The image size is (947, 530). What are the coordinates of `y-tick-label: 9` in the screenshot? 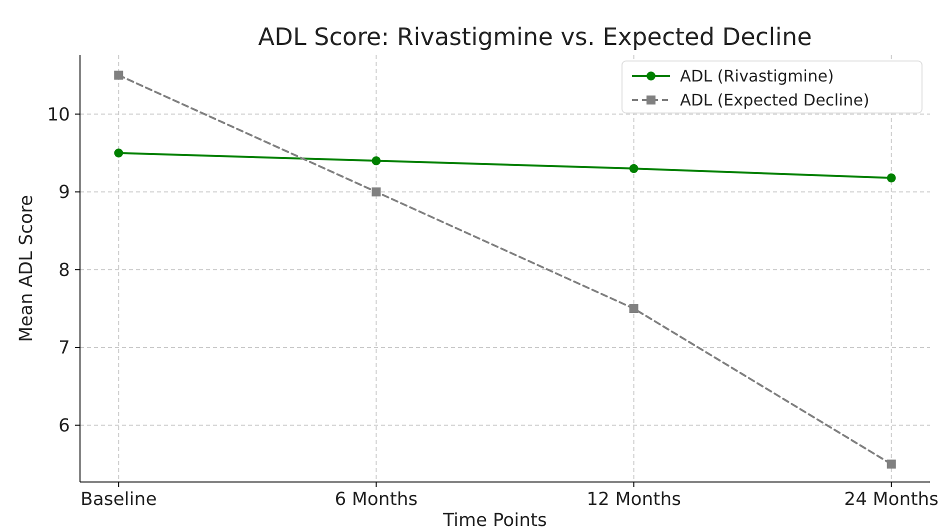 It's located at (64, 193).